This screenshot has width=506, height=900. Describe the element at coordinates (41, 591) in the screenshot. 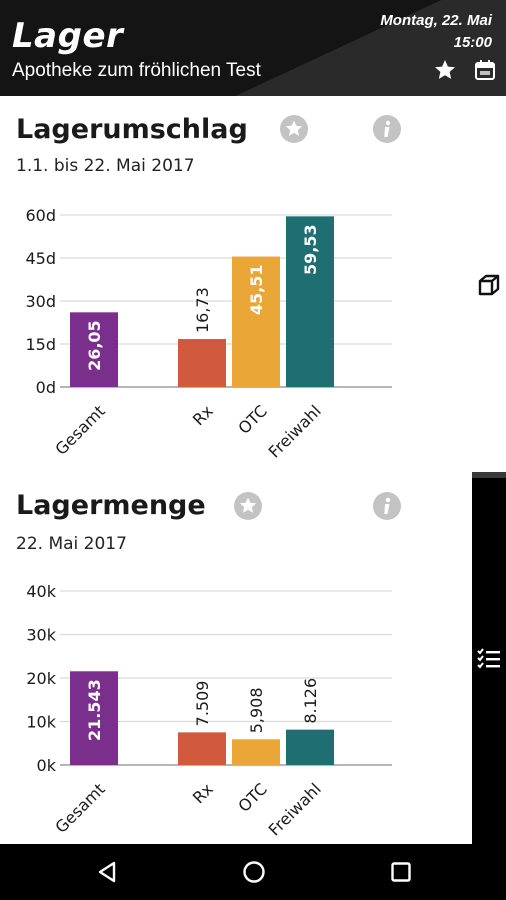

I see `y-tick-label: 40k` at that location.